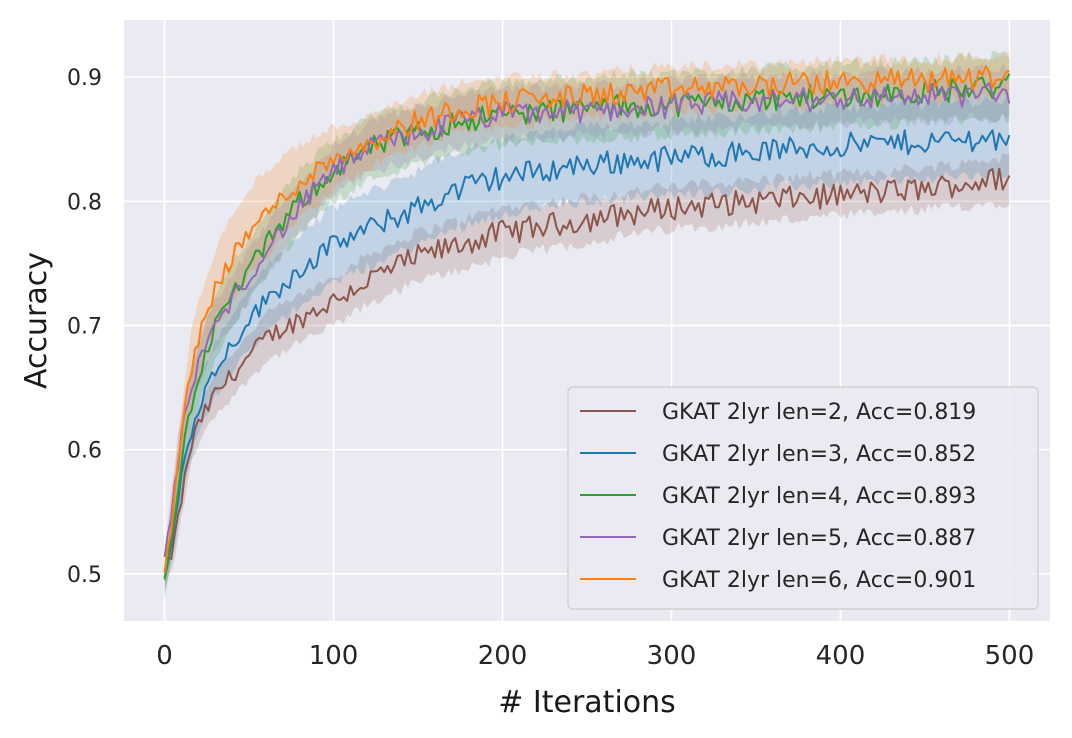  What do you see at coordinates (1010, 656) in the screenshot?
I see `x-tick-label: 500` at bounding box center [1010, 656].